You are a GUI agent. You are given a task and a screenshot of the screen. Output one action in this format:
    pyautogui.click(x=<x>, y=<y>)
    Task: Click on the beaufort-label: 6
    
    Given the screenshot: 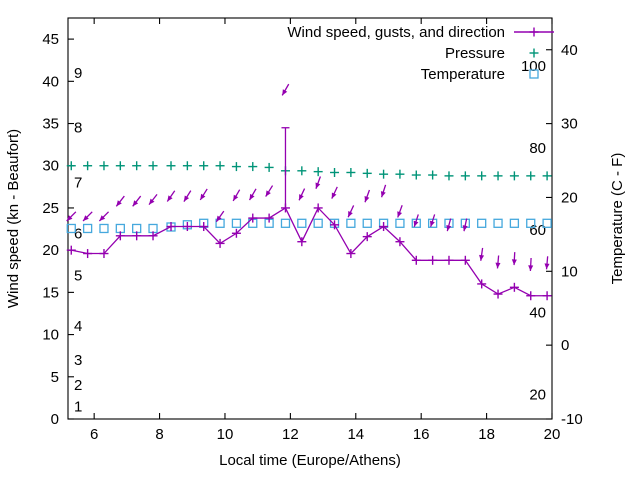 What is the action you would take?
    pyautogui.click(x=78, y=233)
    